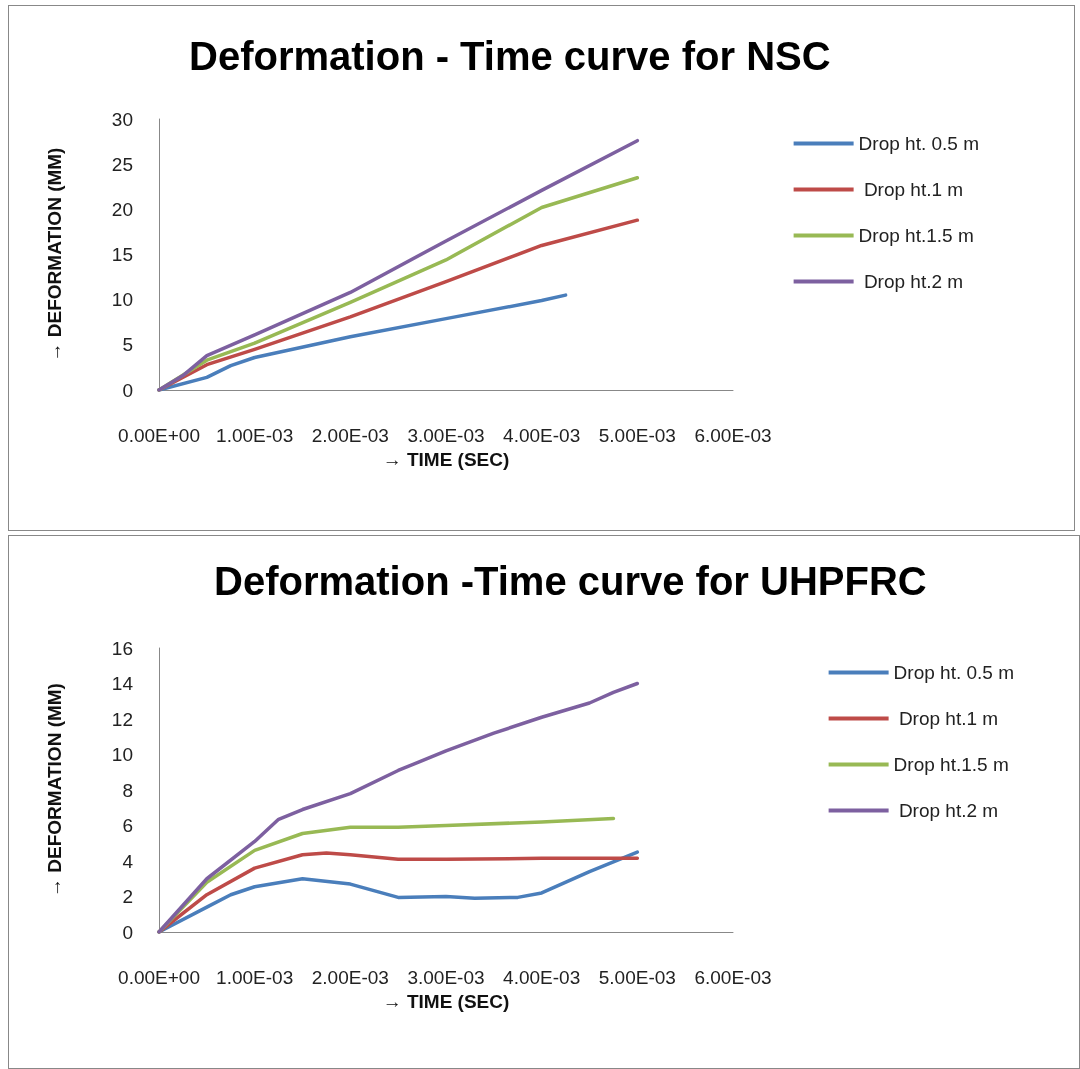 This screenshot has width=1080, height=1069. Describe the element at coordinates (122, 254) in the screenshot. I see `y-tick-label: 15` at that location.